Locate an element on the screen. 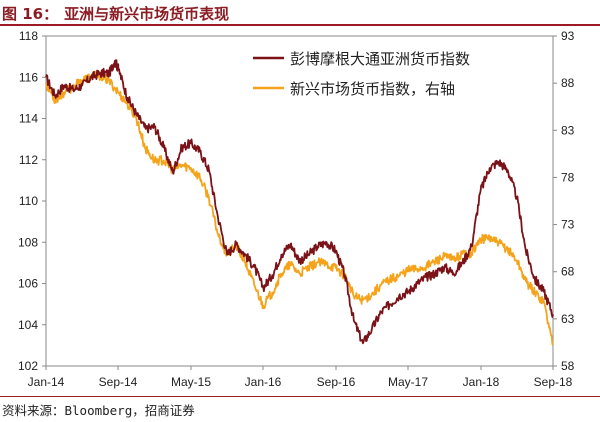  x-tick-label: May-17 is located at coordinates (408, 382).